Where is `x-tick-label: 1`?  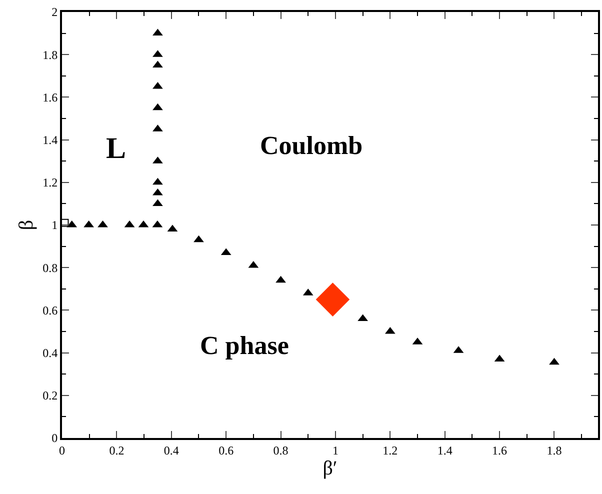
x-tick-label: 1 is located at coordinates (335, 450).